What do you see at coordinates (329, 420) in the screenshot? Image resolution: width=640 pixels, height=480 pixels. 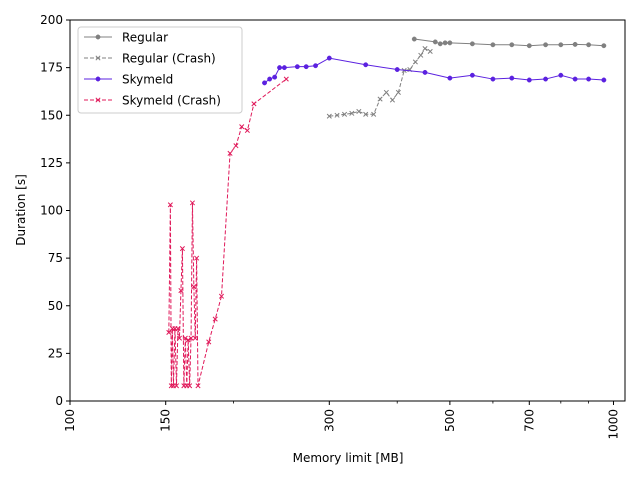 I see `x-tick-label: 300` at bounding box center [329, 420].